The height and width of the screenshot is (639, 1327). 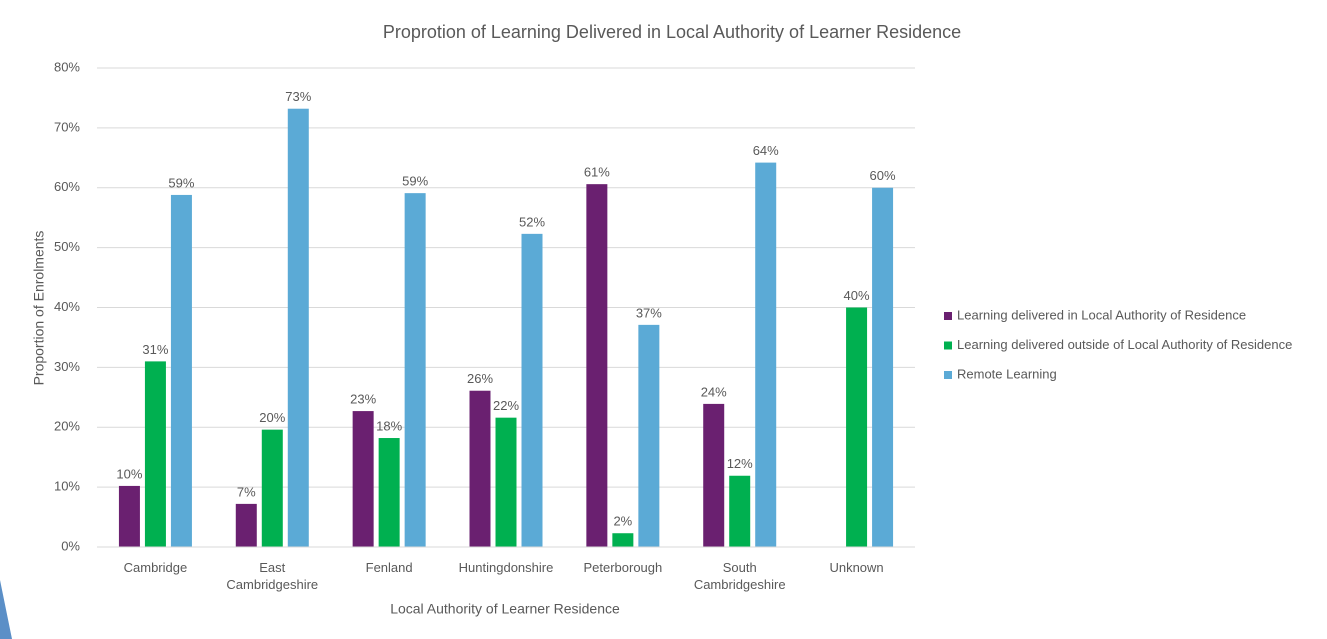 What do you see at coordinates (506, 405) in the screenshot?
I see `data-label: 22%` at bounding box center [506, 405].